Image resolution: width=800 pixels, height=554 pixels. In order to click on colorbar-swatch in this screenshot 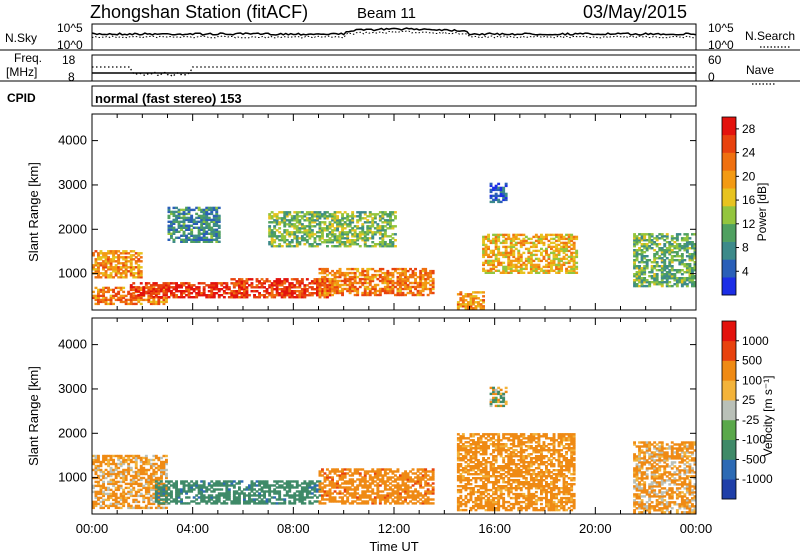, I will do `click(729, 286)`.